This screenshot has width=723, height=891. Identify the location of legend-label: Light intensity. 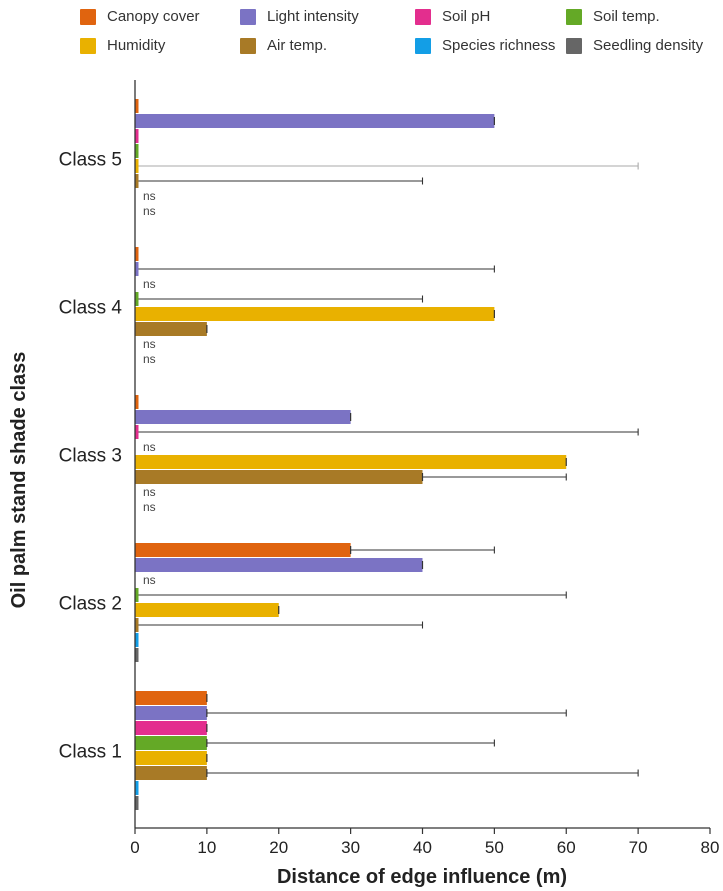
(313, 16).